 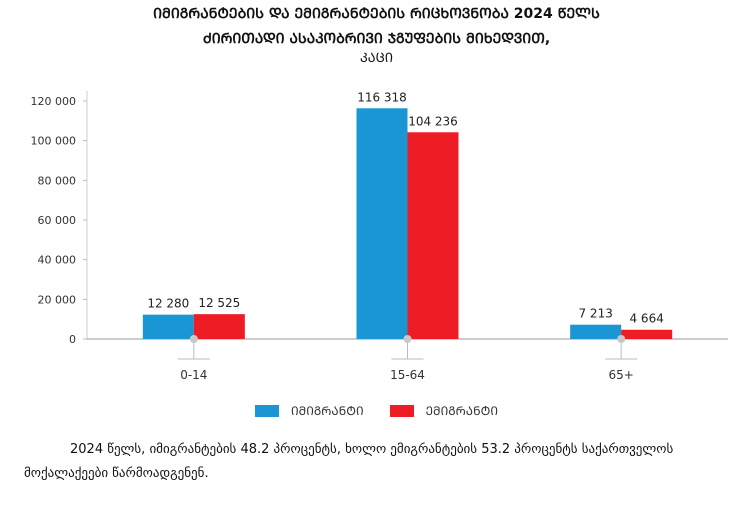 I want to click on chart-subtitle: ᲙᲐᲪᲘ, so click(x=376, y=58).